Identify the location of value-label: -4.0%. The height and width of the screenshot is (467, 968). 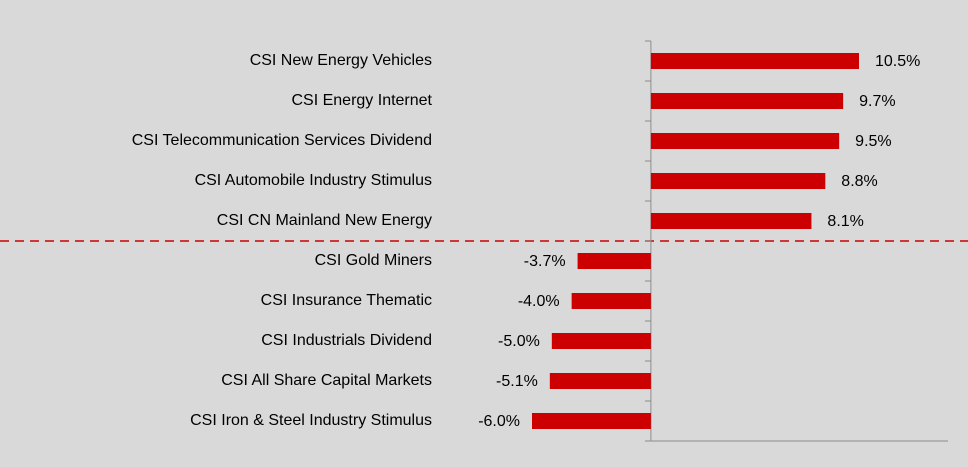
(539, 301).